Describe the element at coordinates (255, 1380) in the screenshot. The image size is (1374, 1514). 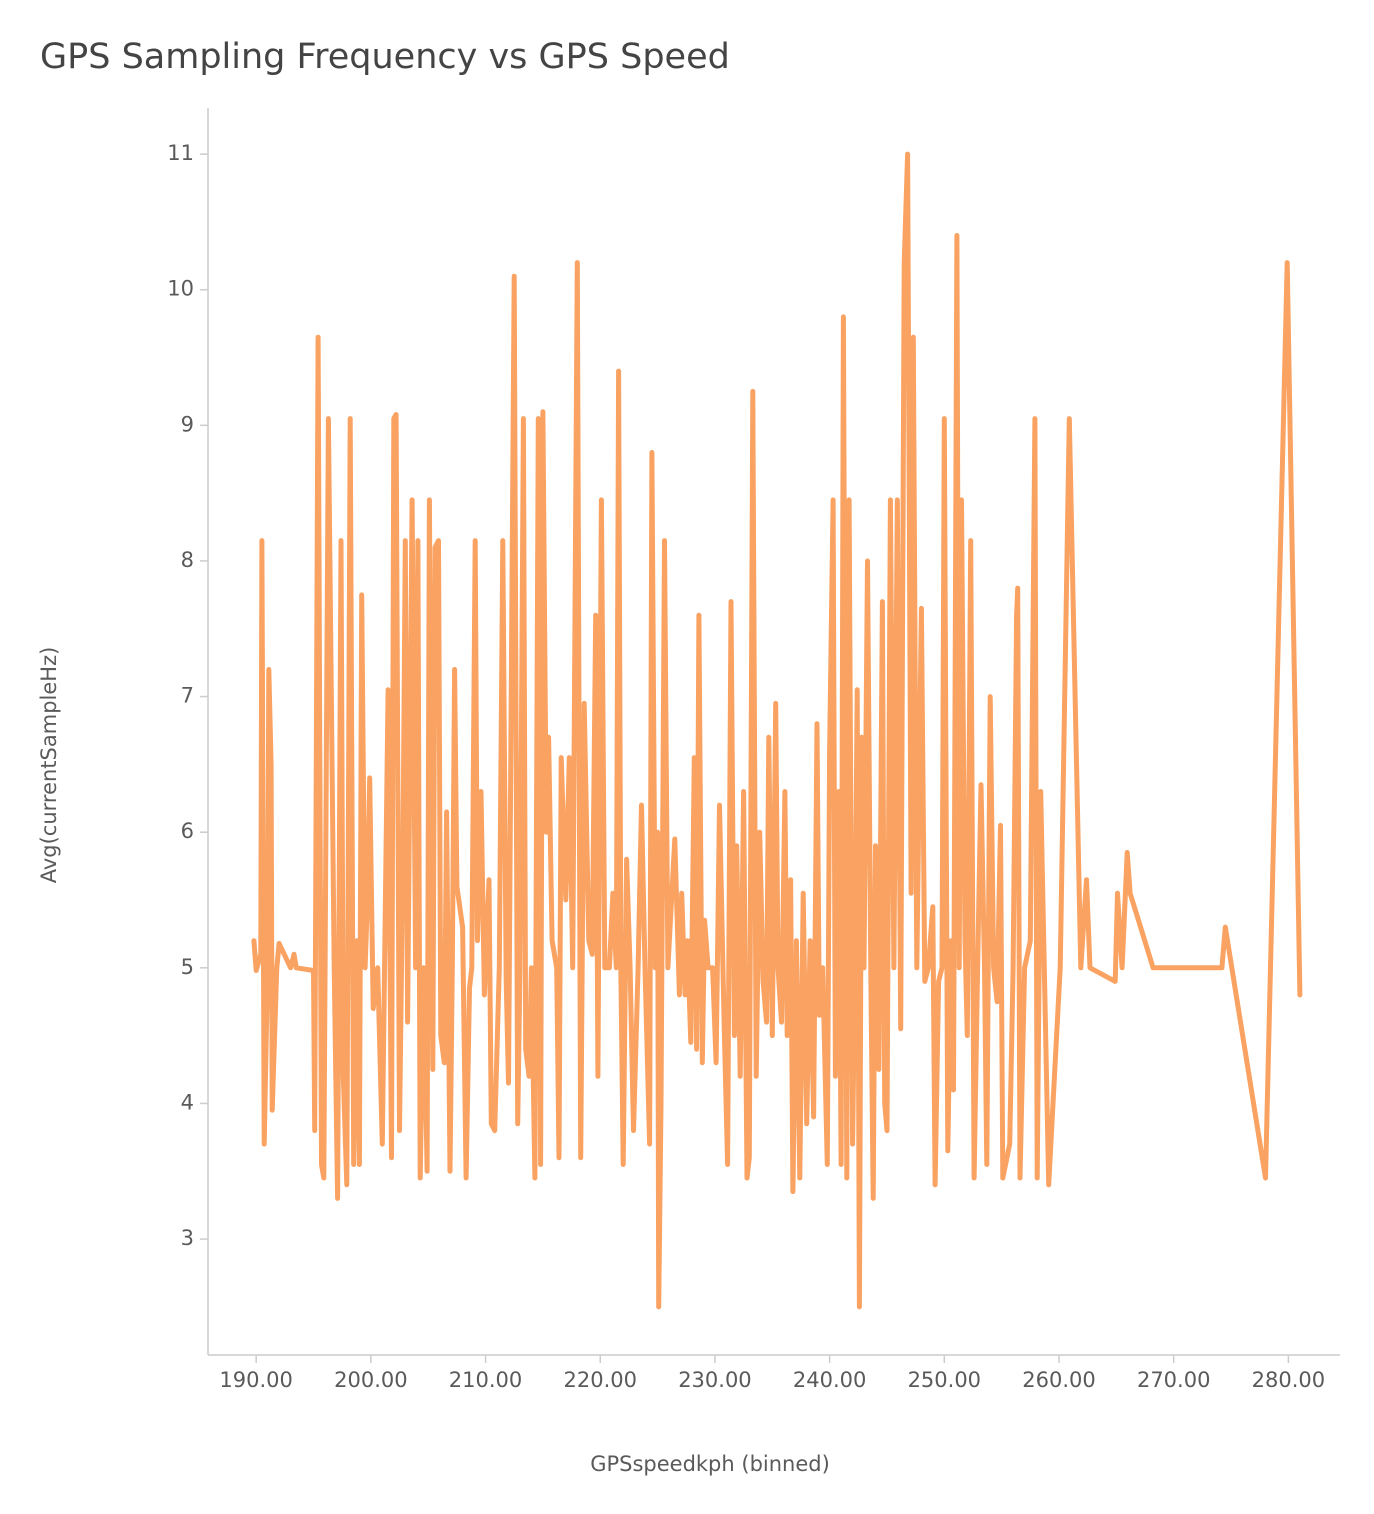
I see `x-tick-label: 190.00` at that location.